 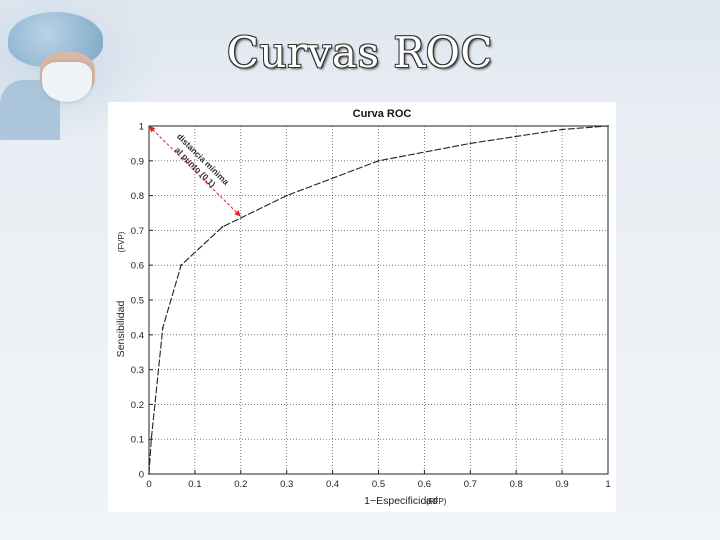 What do you see at coordinates (332, 484) in the screenshot?
I see `x-tick-label: 0.4` at bounding box center [332, 484].